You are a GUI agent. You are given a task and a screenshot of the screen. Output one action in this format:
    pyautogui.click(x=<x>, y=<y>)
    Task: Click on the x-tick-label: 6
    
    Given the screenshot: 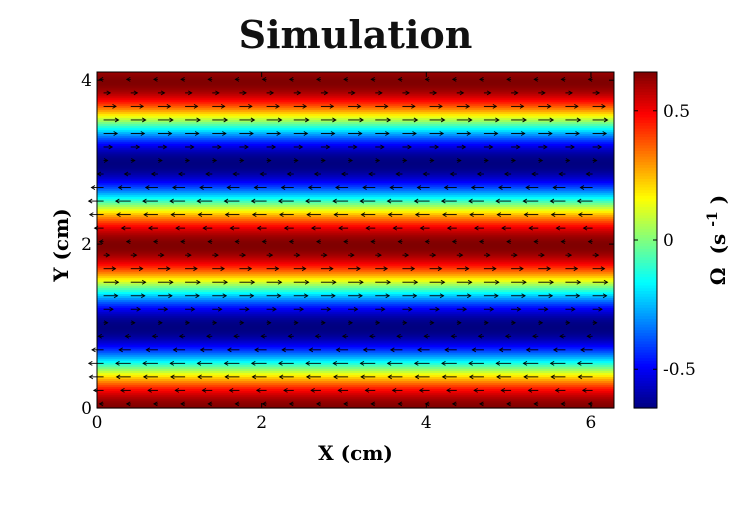 What is the action you would take?
    pyautogui.click(x=591, y=423)
    